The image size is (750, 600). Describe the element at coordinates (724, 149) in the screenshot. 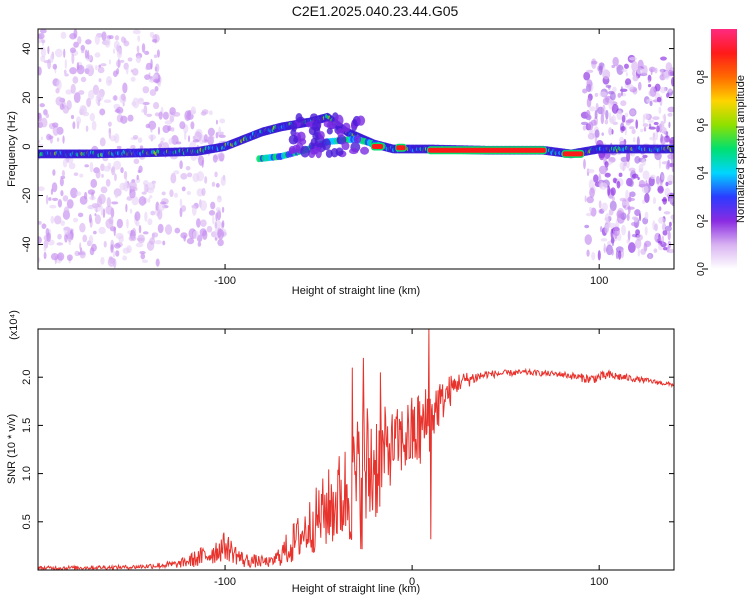

I see `colorbar-ramp` at that location.